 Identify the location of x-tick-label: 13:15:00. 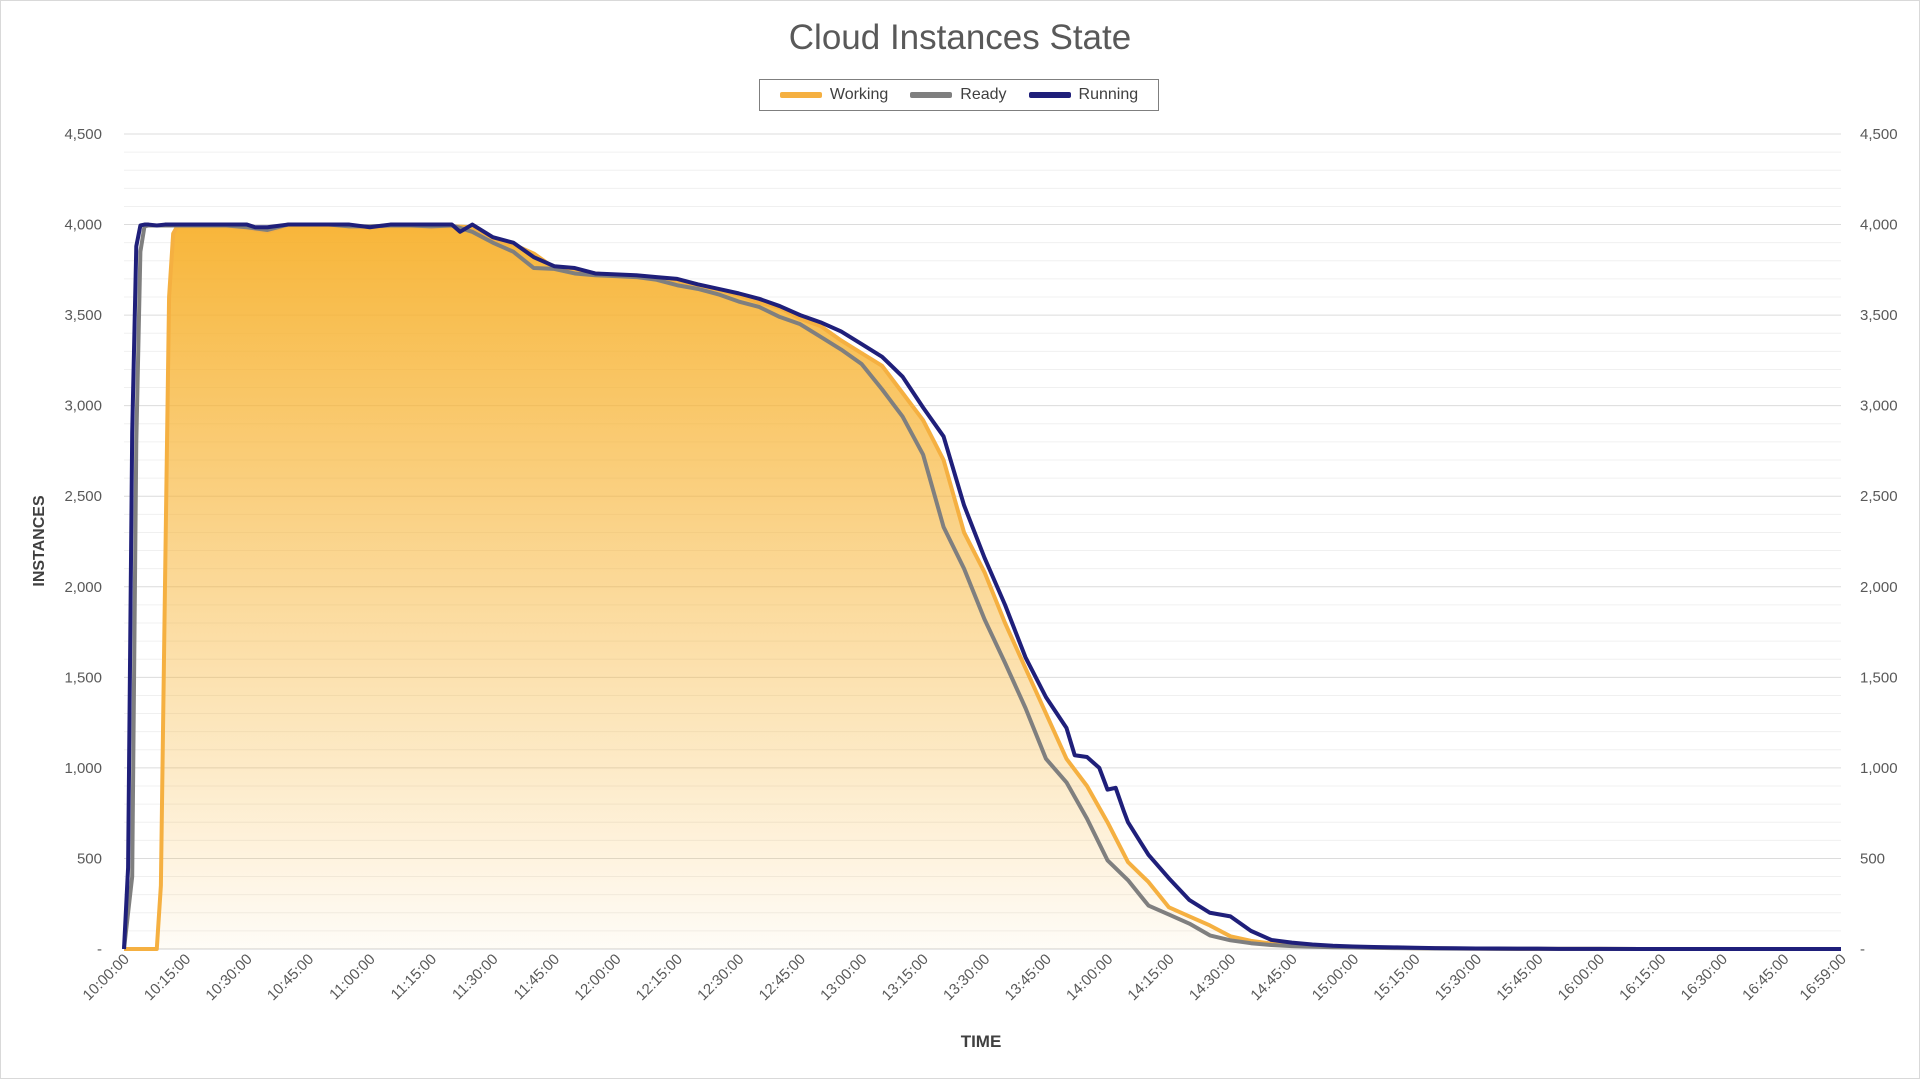
(905, 977).